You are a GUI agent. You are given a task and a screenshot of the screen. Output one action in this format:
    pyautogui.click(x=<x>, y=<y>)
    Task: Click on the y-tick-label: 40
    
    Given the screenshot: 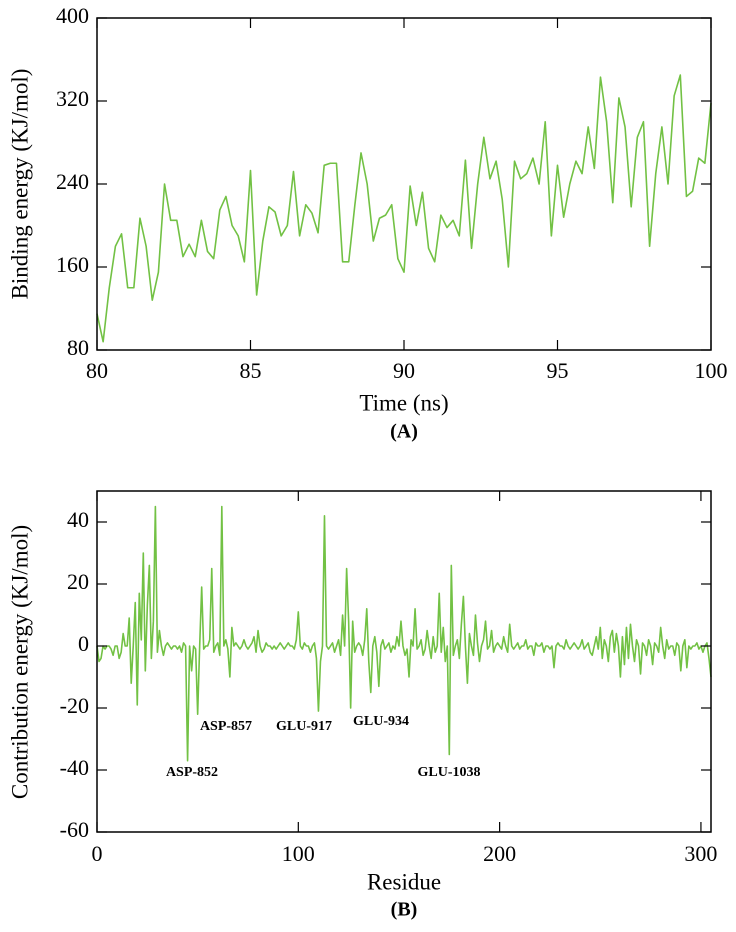 What is the action you would take?
    pyautogui.click(x=78, y=519)
    